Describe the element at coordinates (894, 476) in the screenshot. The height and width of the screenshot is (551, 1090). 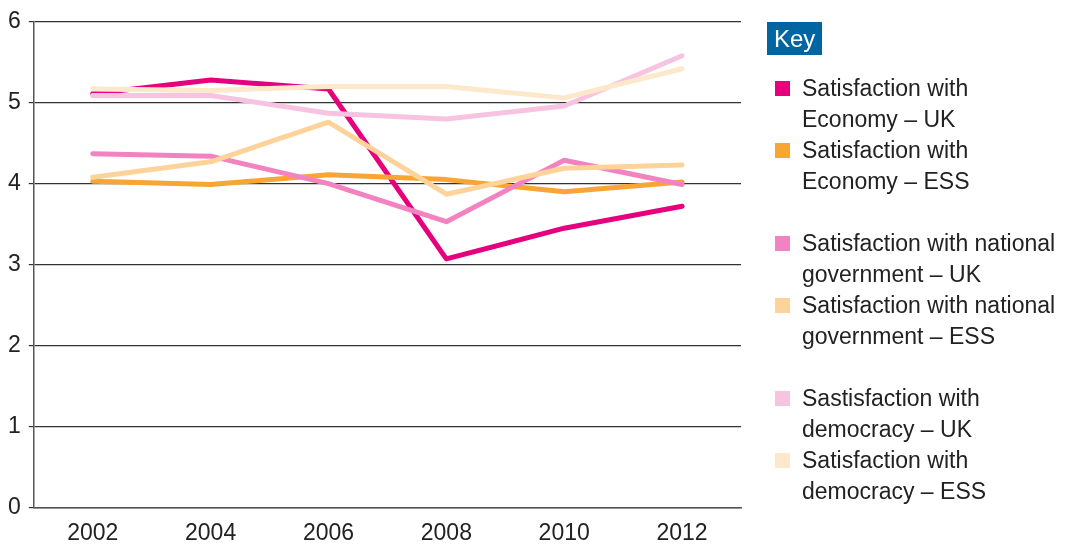
I see `legend-label: Satisfaction with democracy – ESS` at that location.